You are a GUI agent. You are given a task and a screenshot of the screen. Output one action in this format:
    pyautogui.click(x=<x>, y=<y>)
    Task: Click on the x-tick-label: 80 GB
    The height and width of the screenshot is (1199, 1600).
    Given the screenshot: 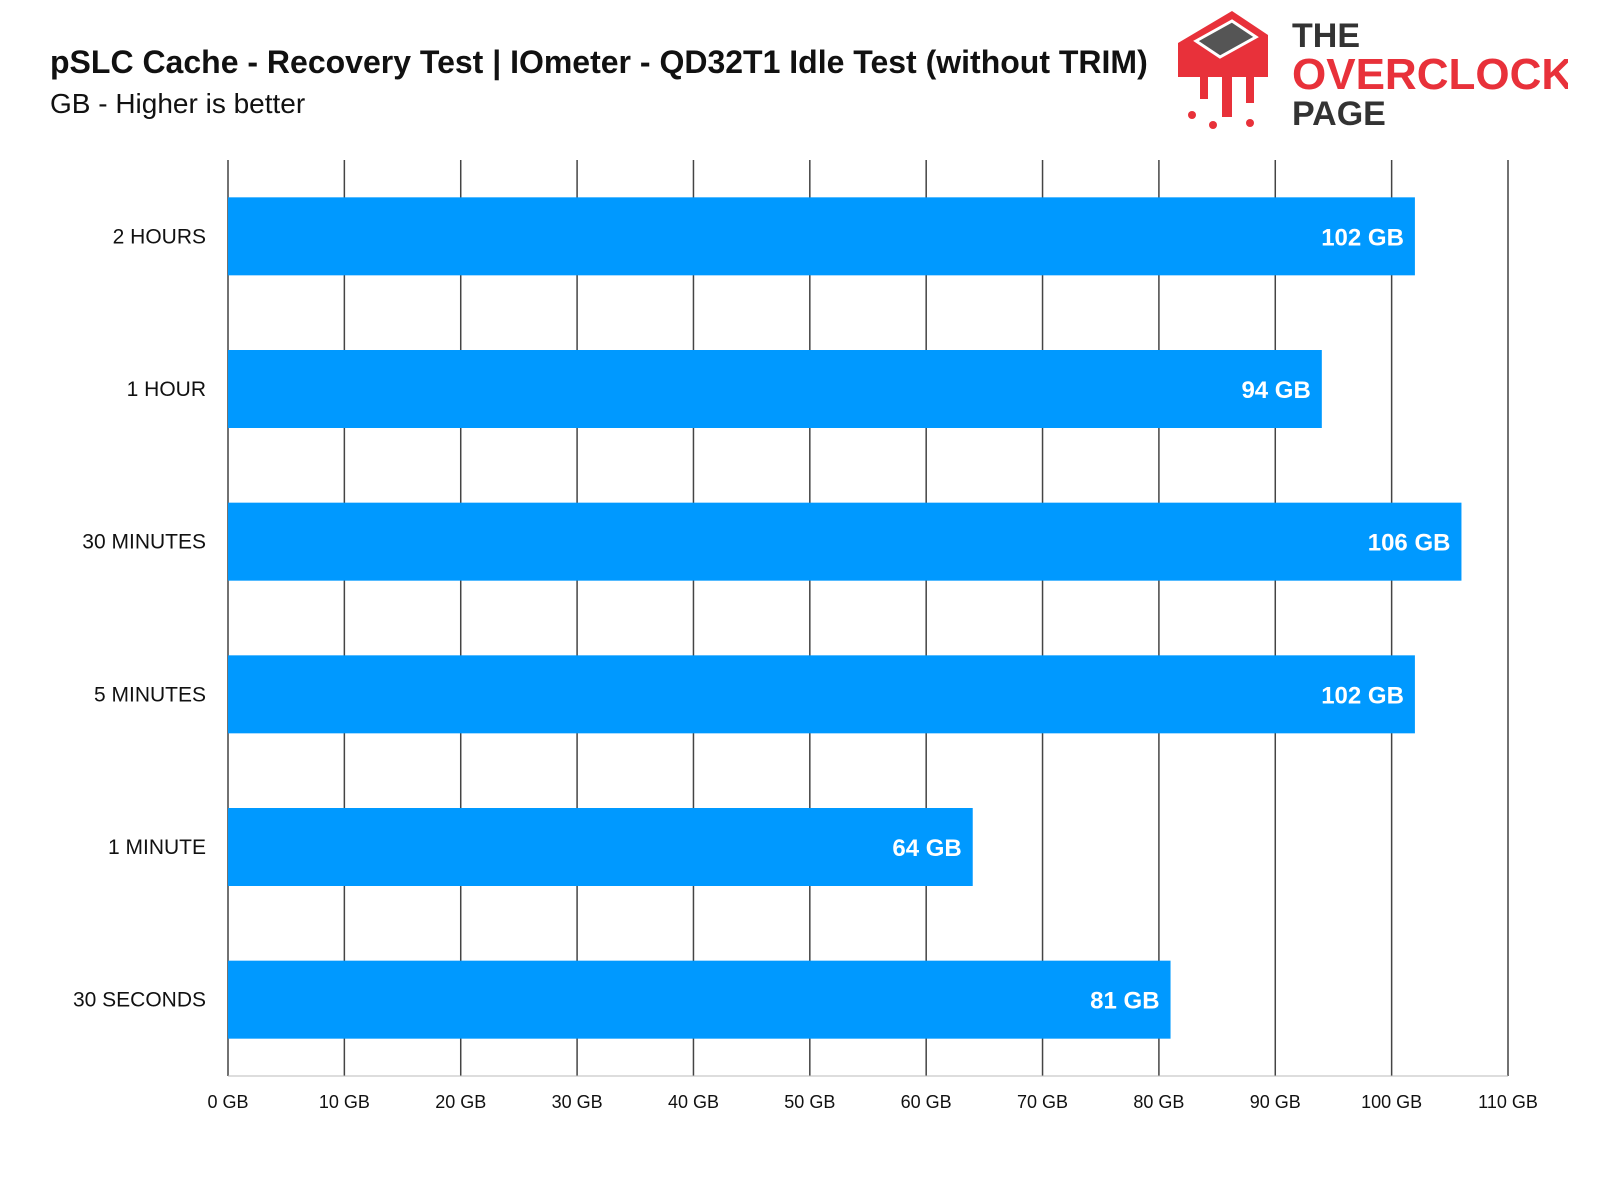 What is the action you would take?
    pyautogui.click(x=1158, y=1102)
    